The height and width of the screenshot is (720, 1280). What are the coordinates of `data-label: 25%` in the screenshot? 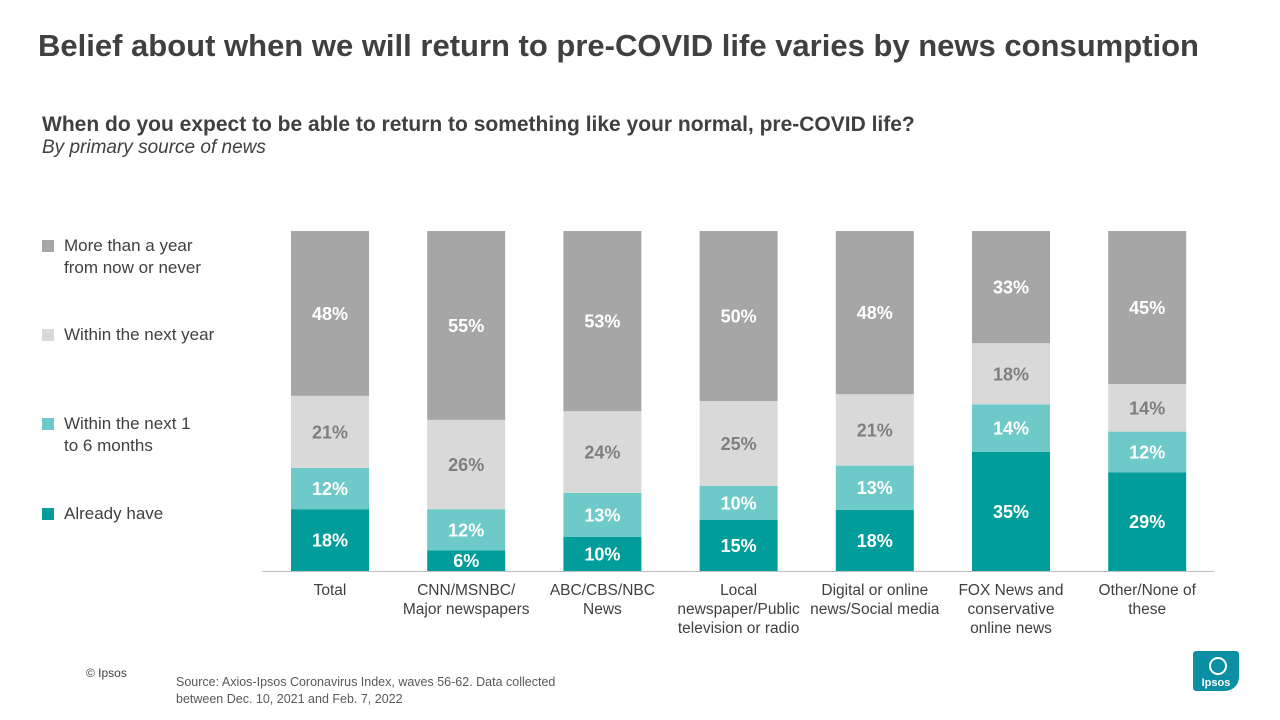 It's located at (739, 444).